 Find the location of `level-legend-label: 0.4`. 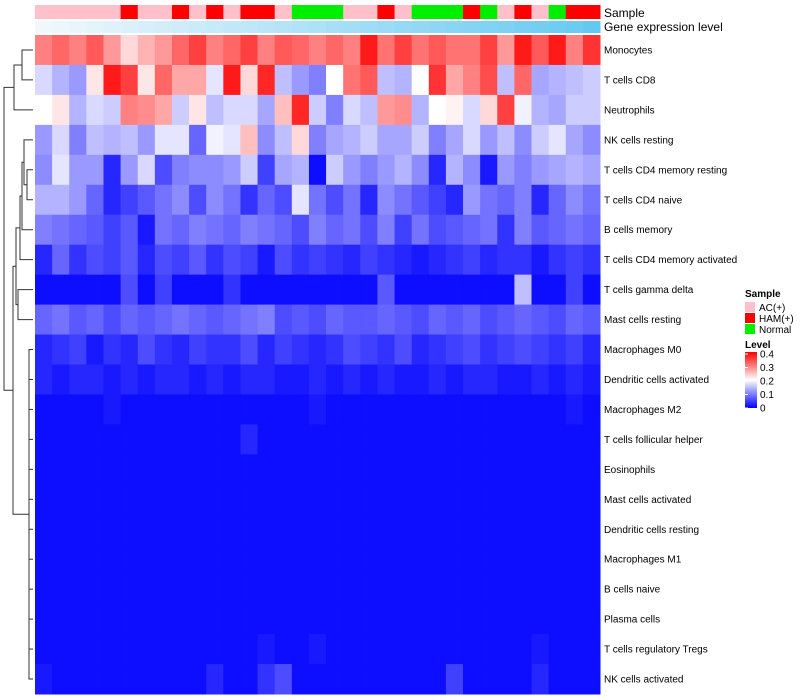

level-legend-label: 0.4 is located at coordinates (767, 355).